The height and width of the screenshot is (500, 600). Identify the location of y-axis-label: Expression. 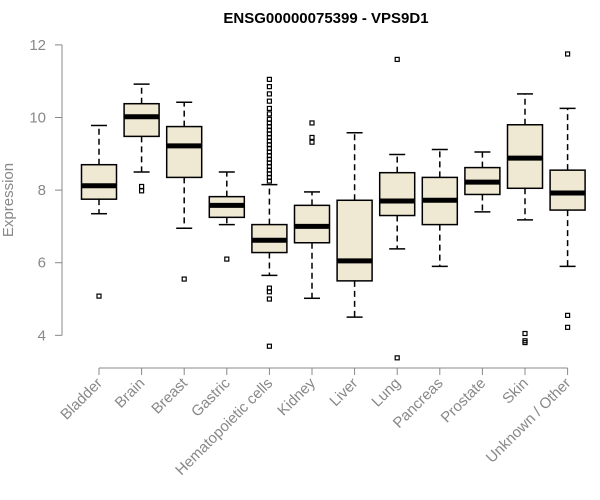
(8, 200).